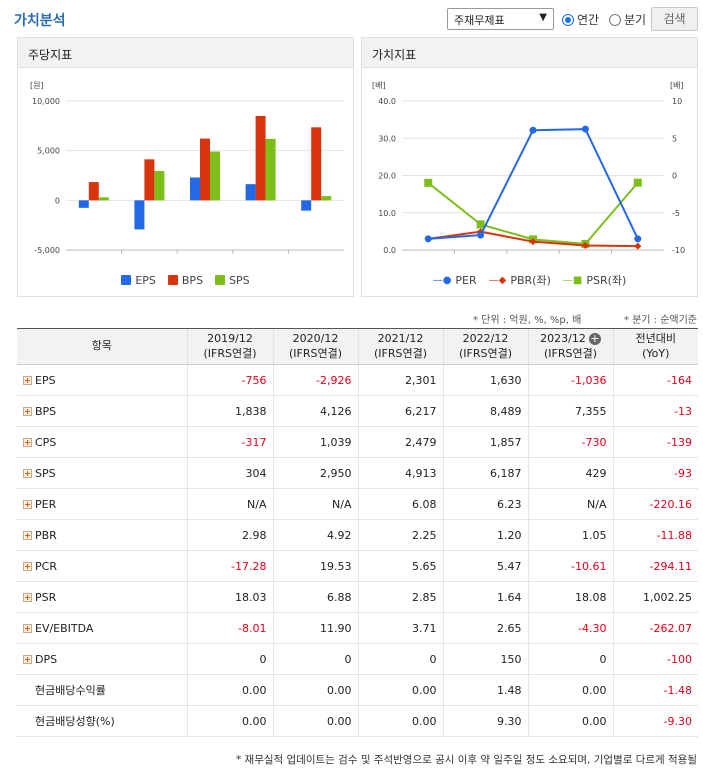 The image size is (703, 768). Describe the element at coordinates (229, 628) in the screenshot. I see `table-cell: -8.01` at that location.